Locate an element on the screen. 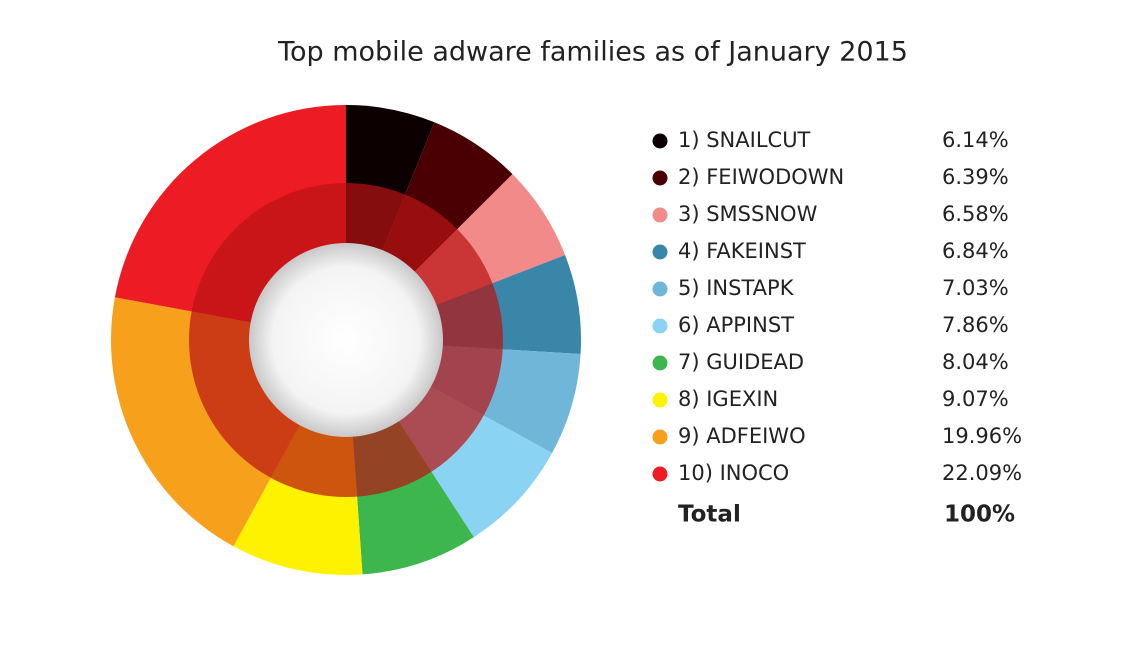  legend-label: 2) FEIWODOWN is located at coordinates (761, 177).